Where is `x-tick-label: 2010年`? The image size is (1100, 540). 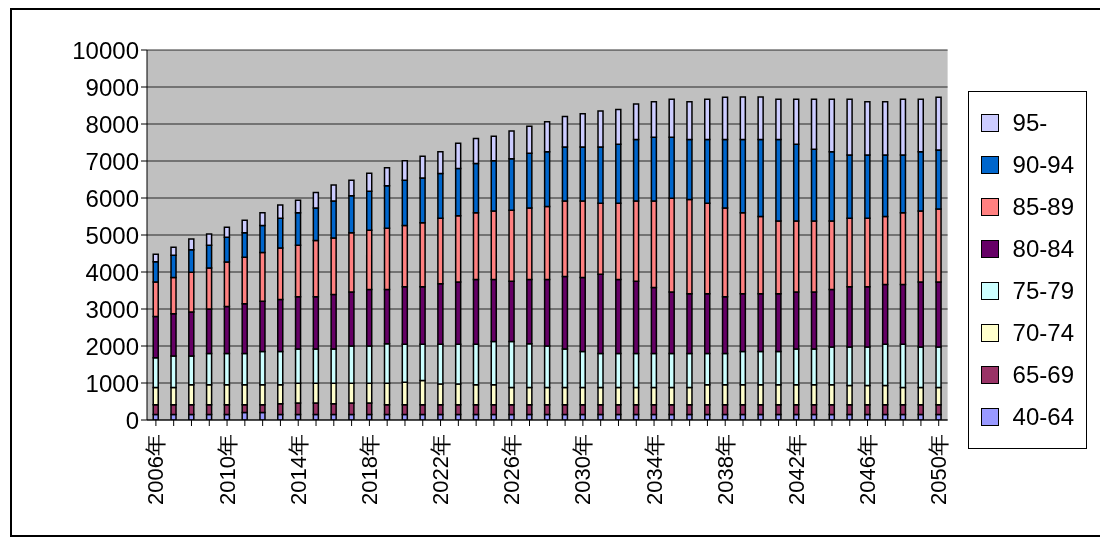 x-tick-label: 2010年 is located at coordinates (227, 469).